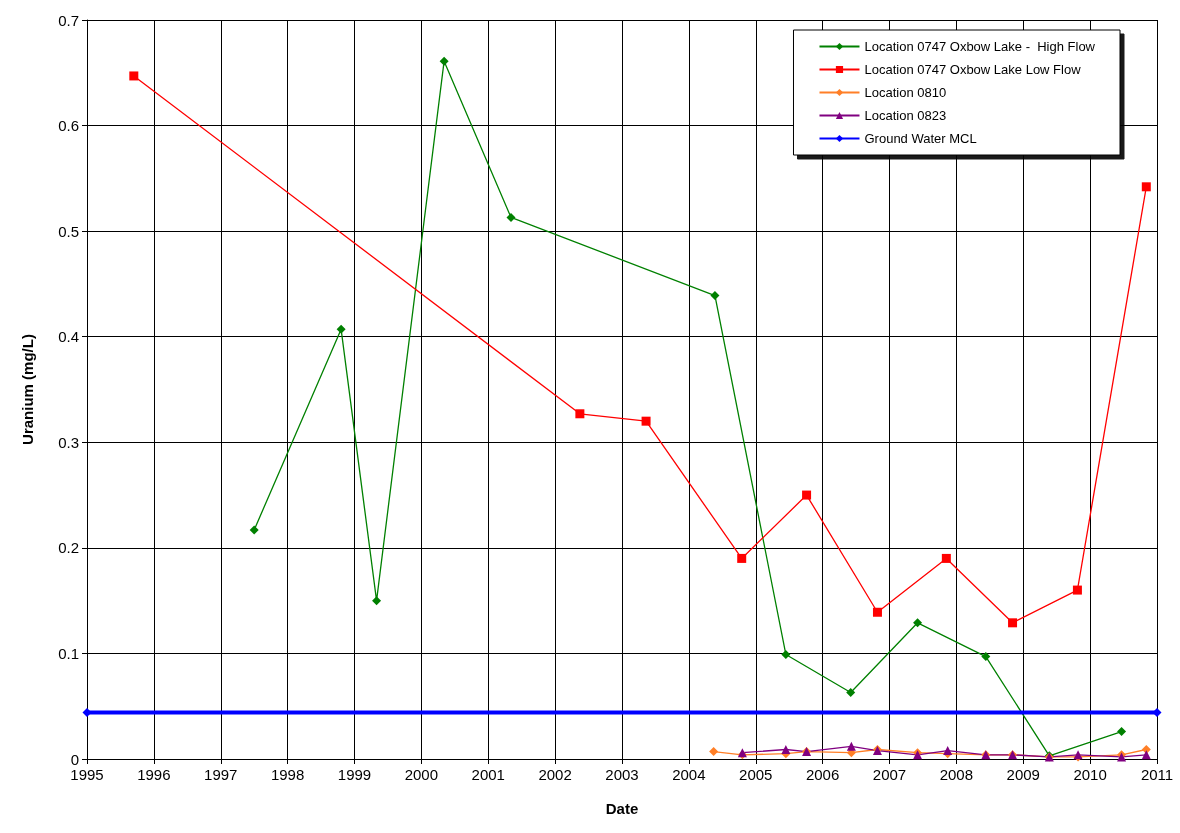  Describe the element at coordinates (68, 442) in the screenshot. I see `y-tick-label: 0.3` at that location.